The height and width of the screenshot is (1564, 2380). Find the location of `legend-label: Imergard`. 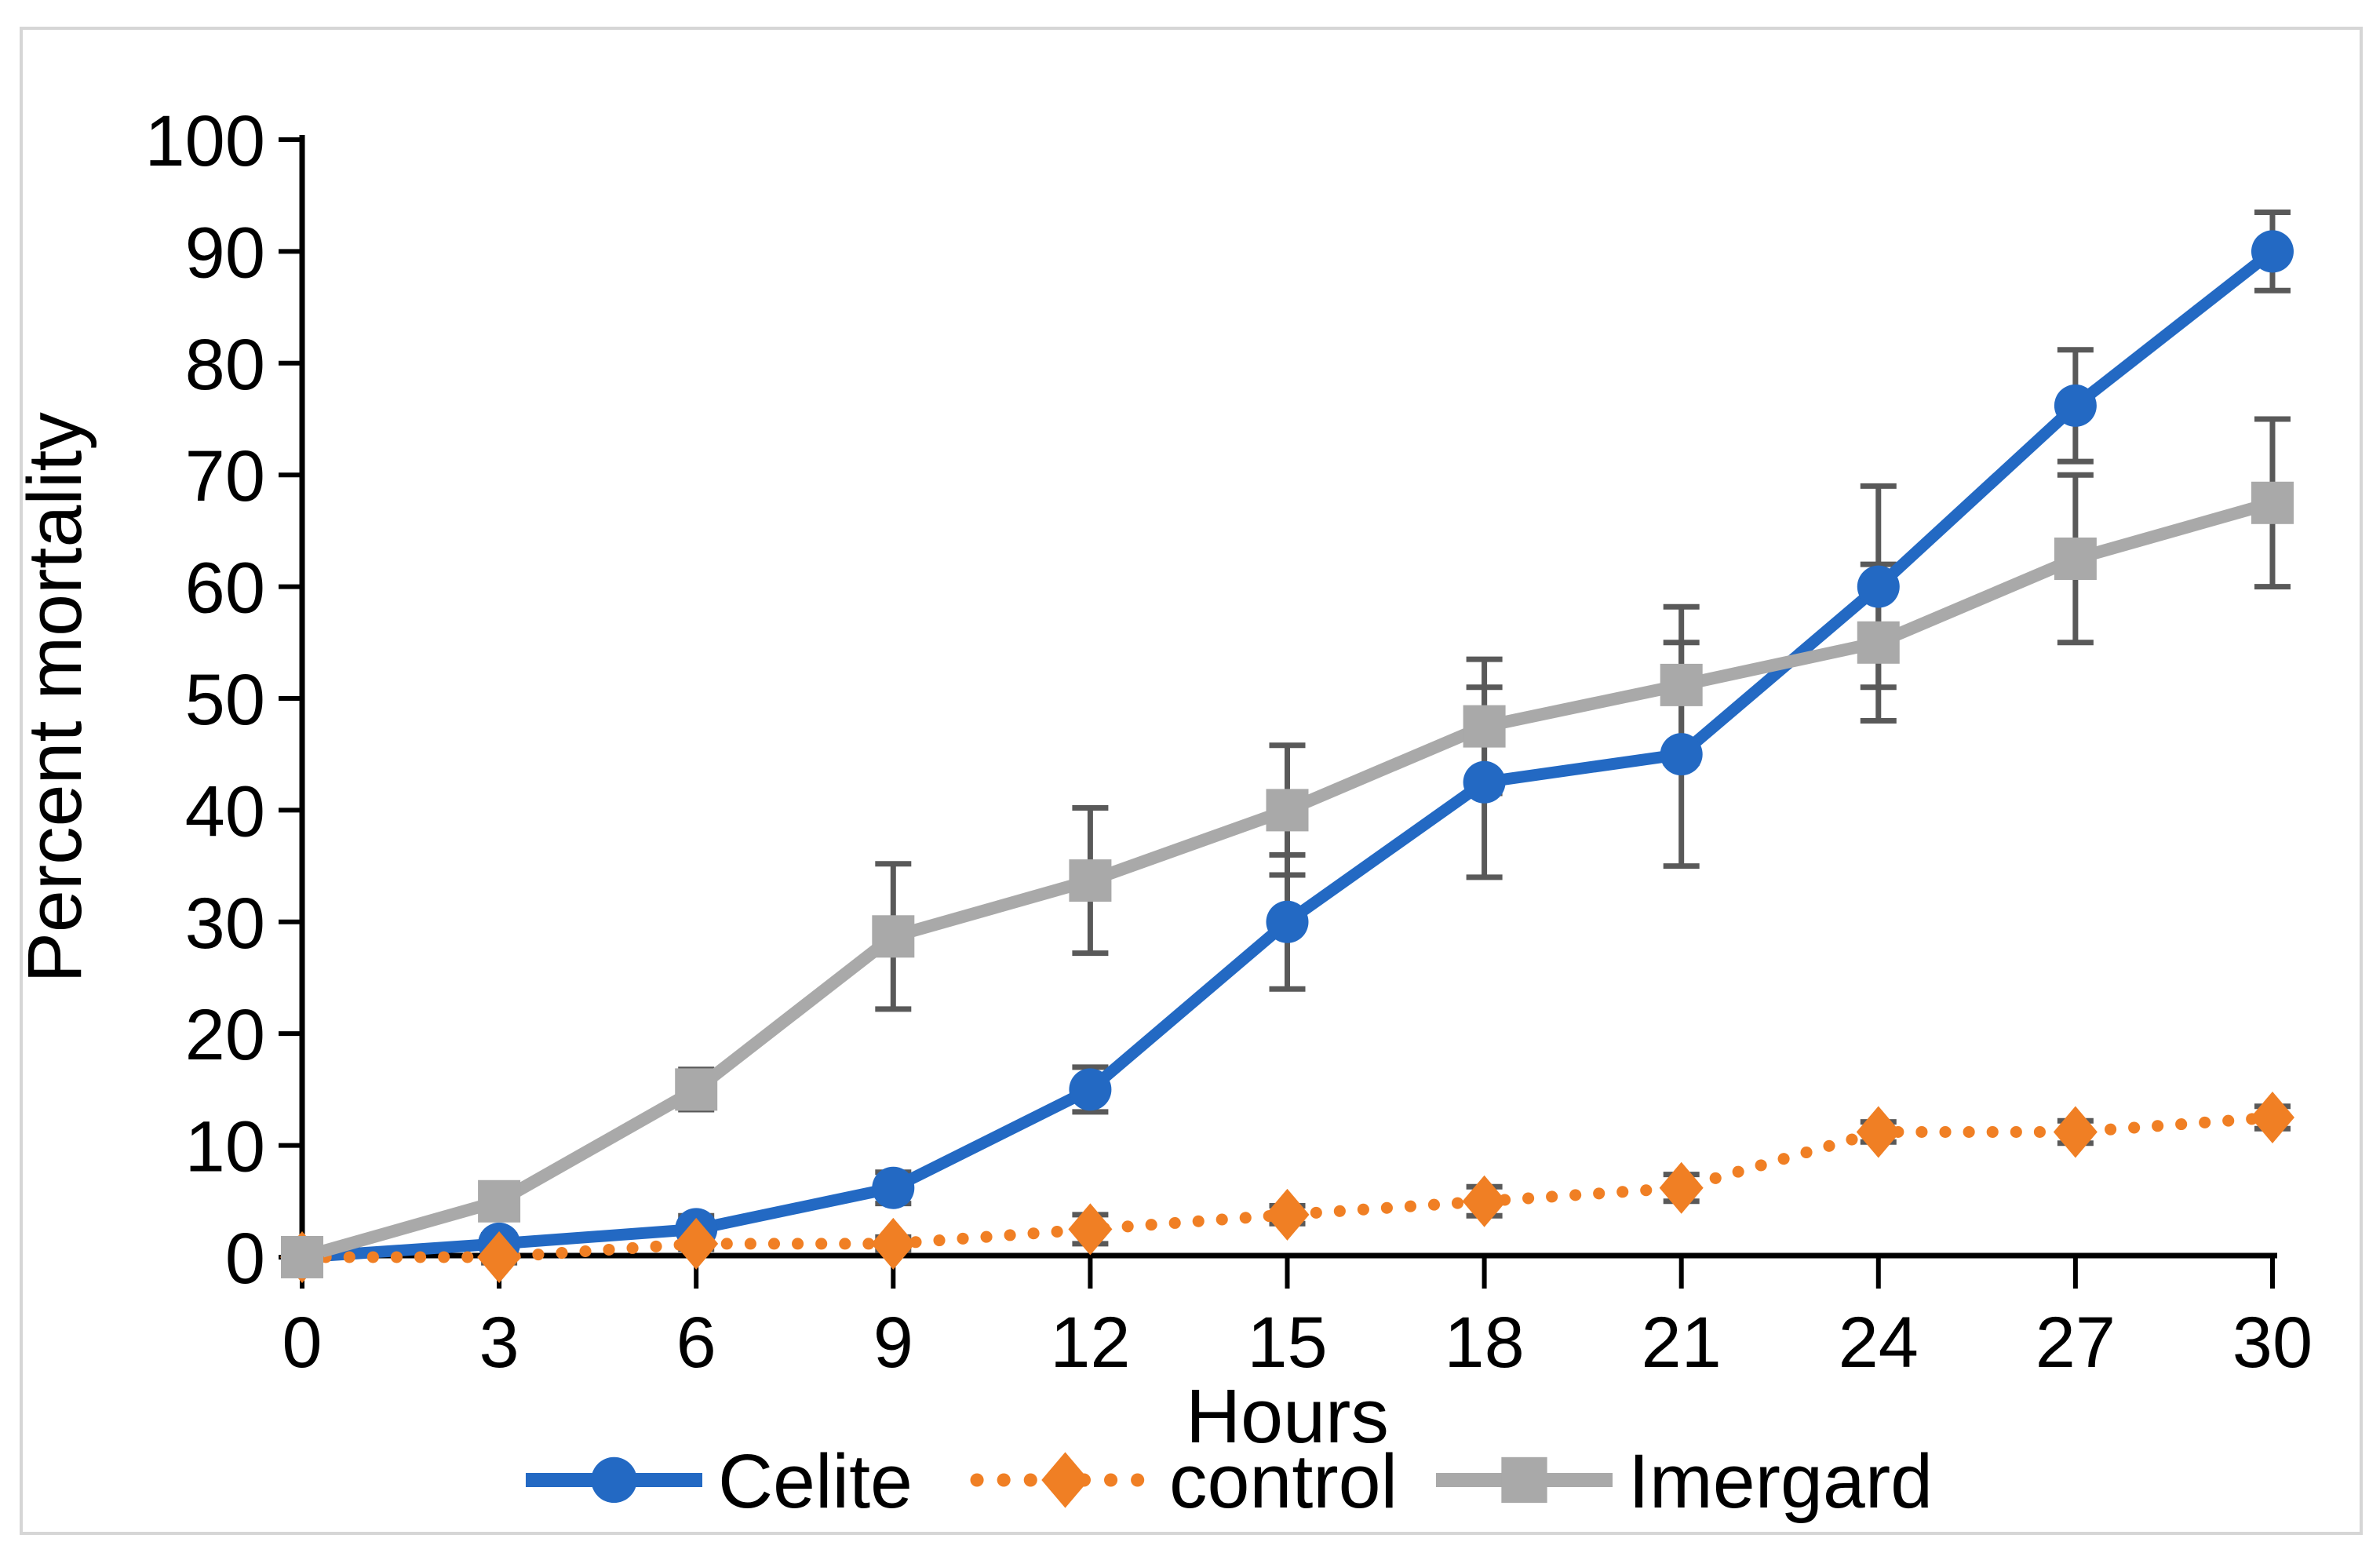

legend-label: Imergard is located at coordinates (1780, 1481).